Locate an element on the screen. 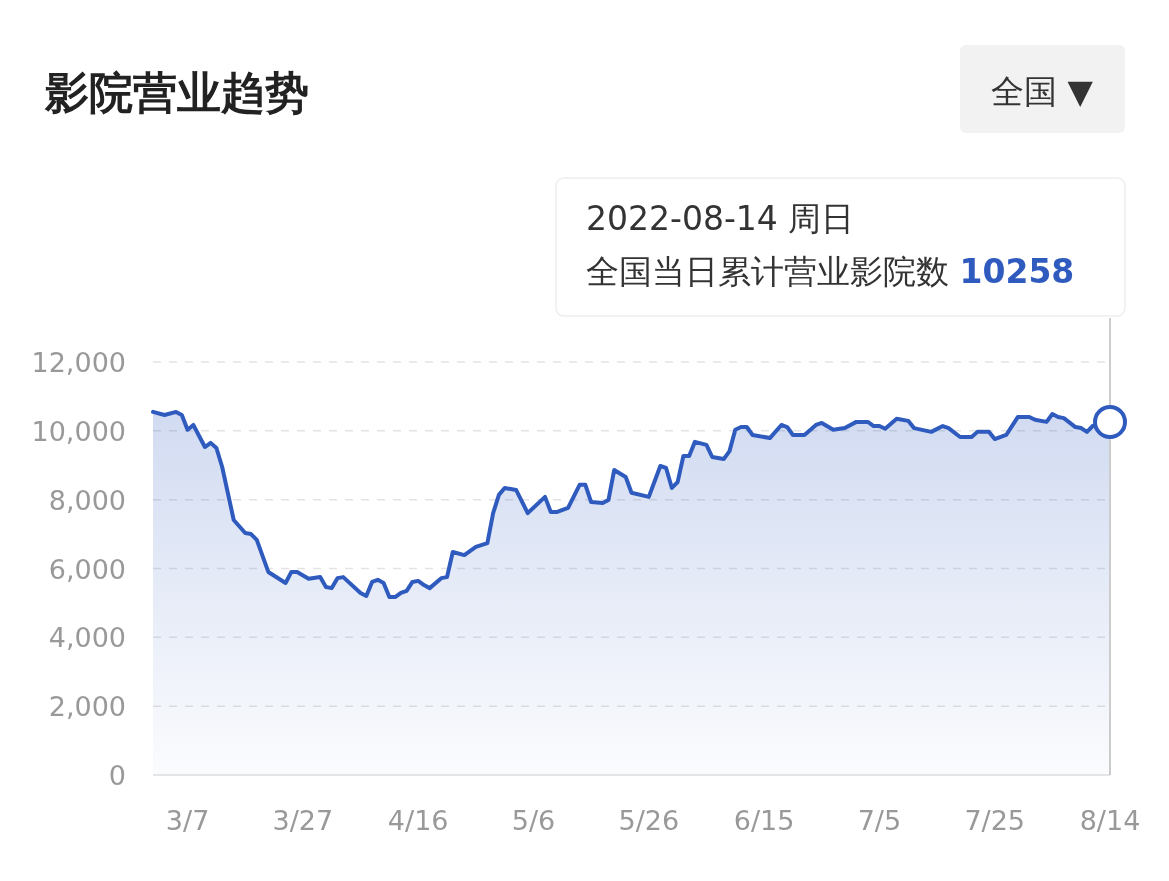 Image resolution: width=1169 pixels, height=881 pixels. x-tick-label: 4/16 is located at coordinates (418, 820).